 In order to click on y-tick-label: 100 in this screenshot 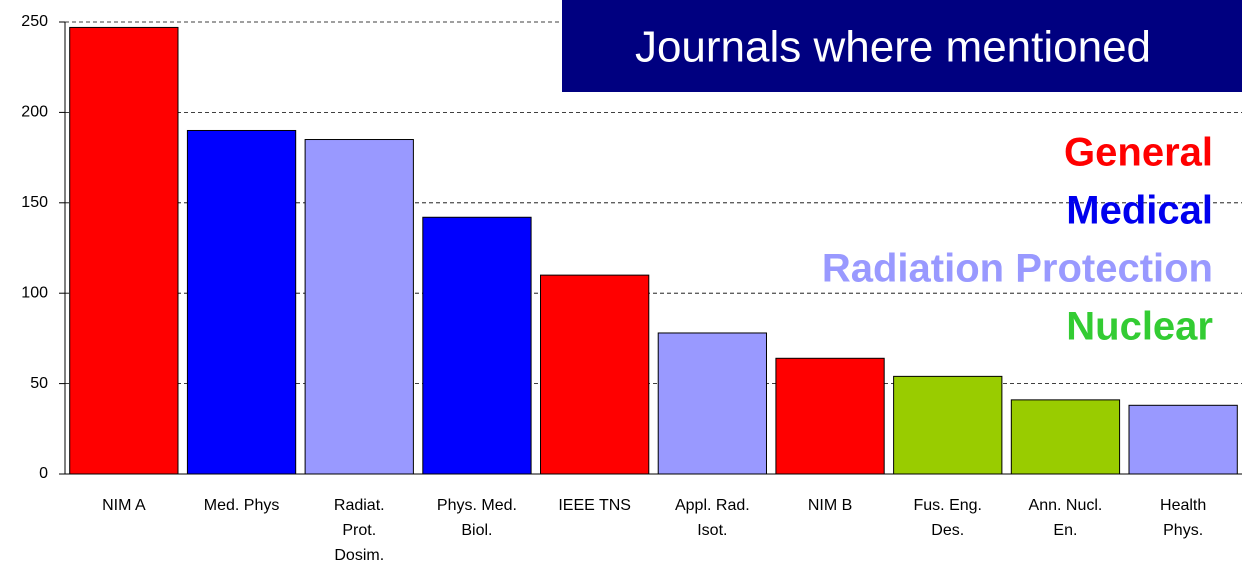, I will do `click(34, 292)`.